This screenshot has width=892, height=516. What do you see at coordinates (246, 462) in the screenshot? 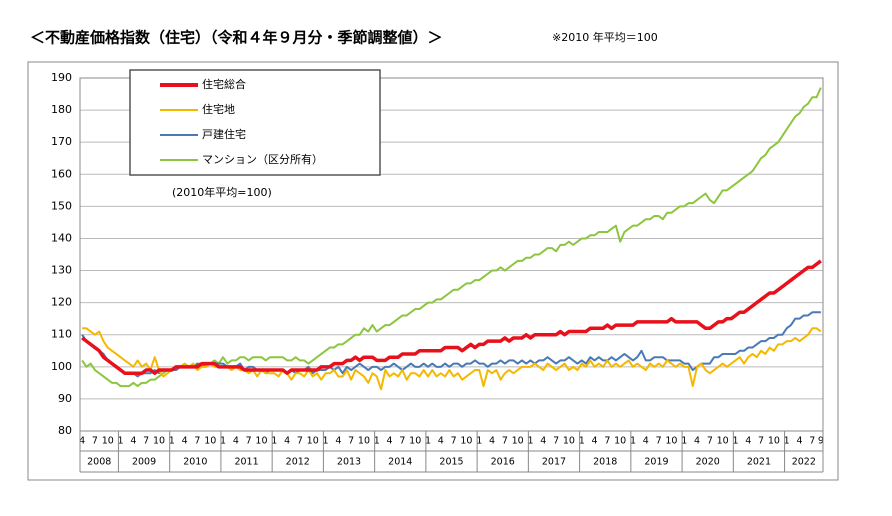
I see `year-label: 2011` at bounding box center [246, 462].